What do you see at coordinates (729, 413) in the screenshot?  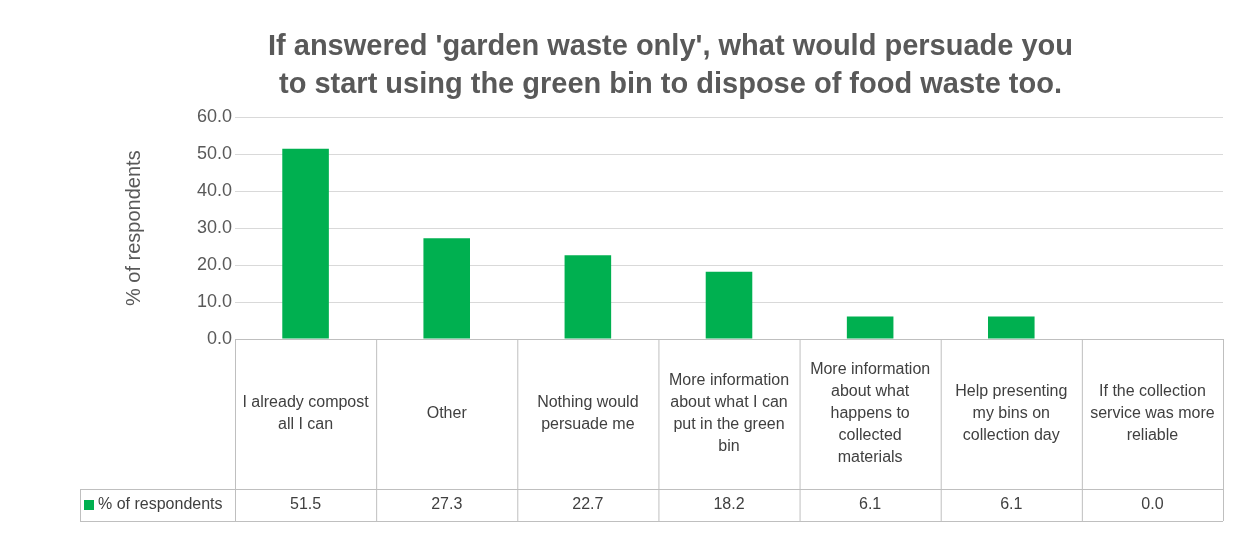 I see `x-tick-label: More information about what I can put in the green bin` at bounding box center [729, 413].